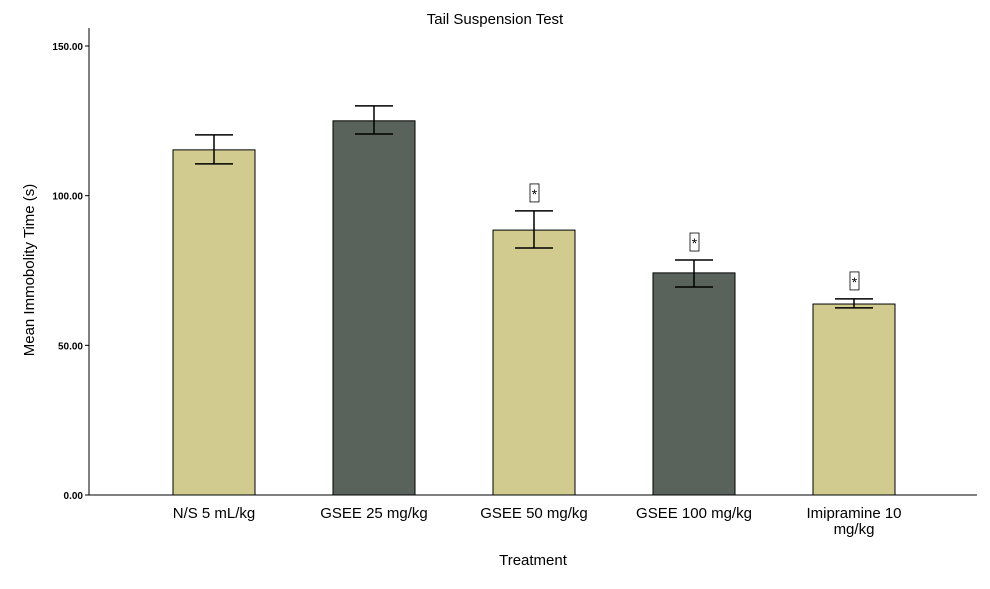  Describe the element at coordinates (853, 513) in the screenshot. I see `x-tick-label: Imipramine 10` at that location.